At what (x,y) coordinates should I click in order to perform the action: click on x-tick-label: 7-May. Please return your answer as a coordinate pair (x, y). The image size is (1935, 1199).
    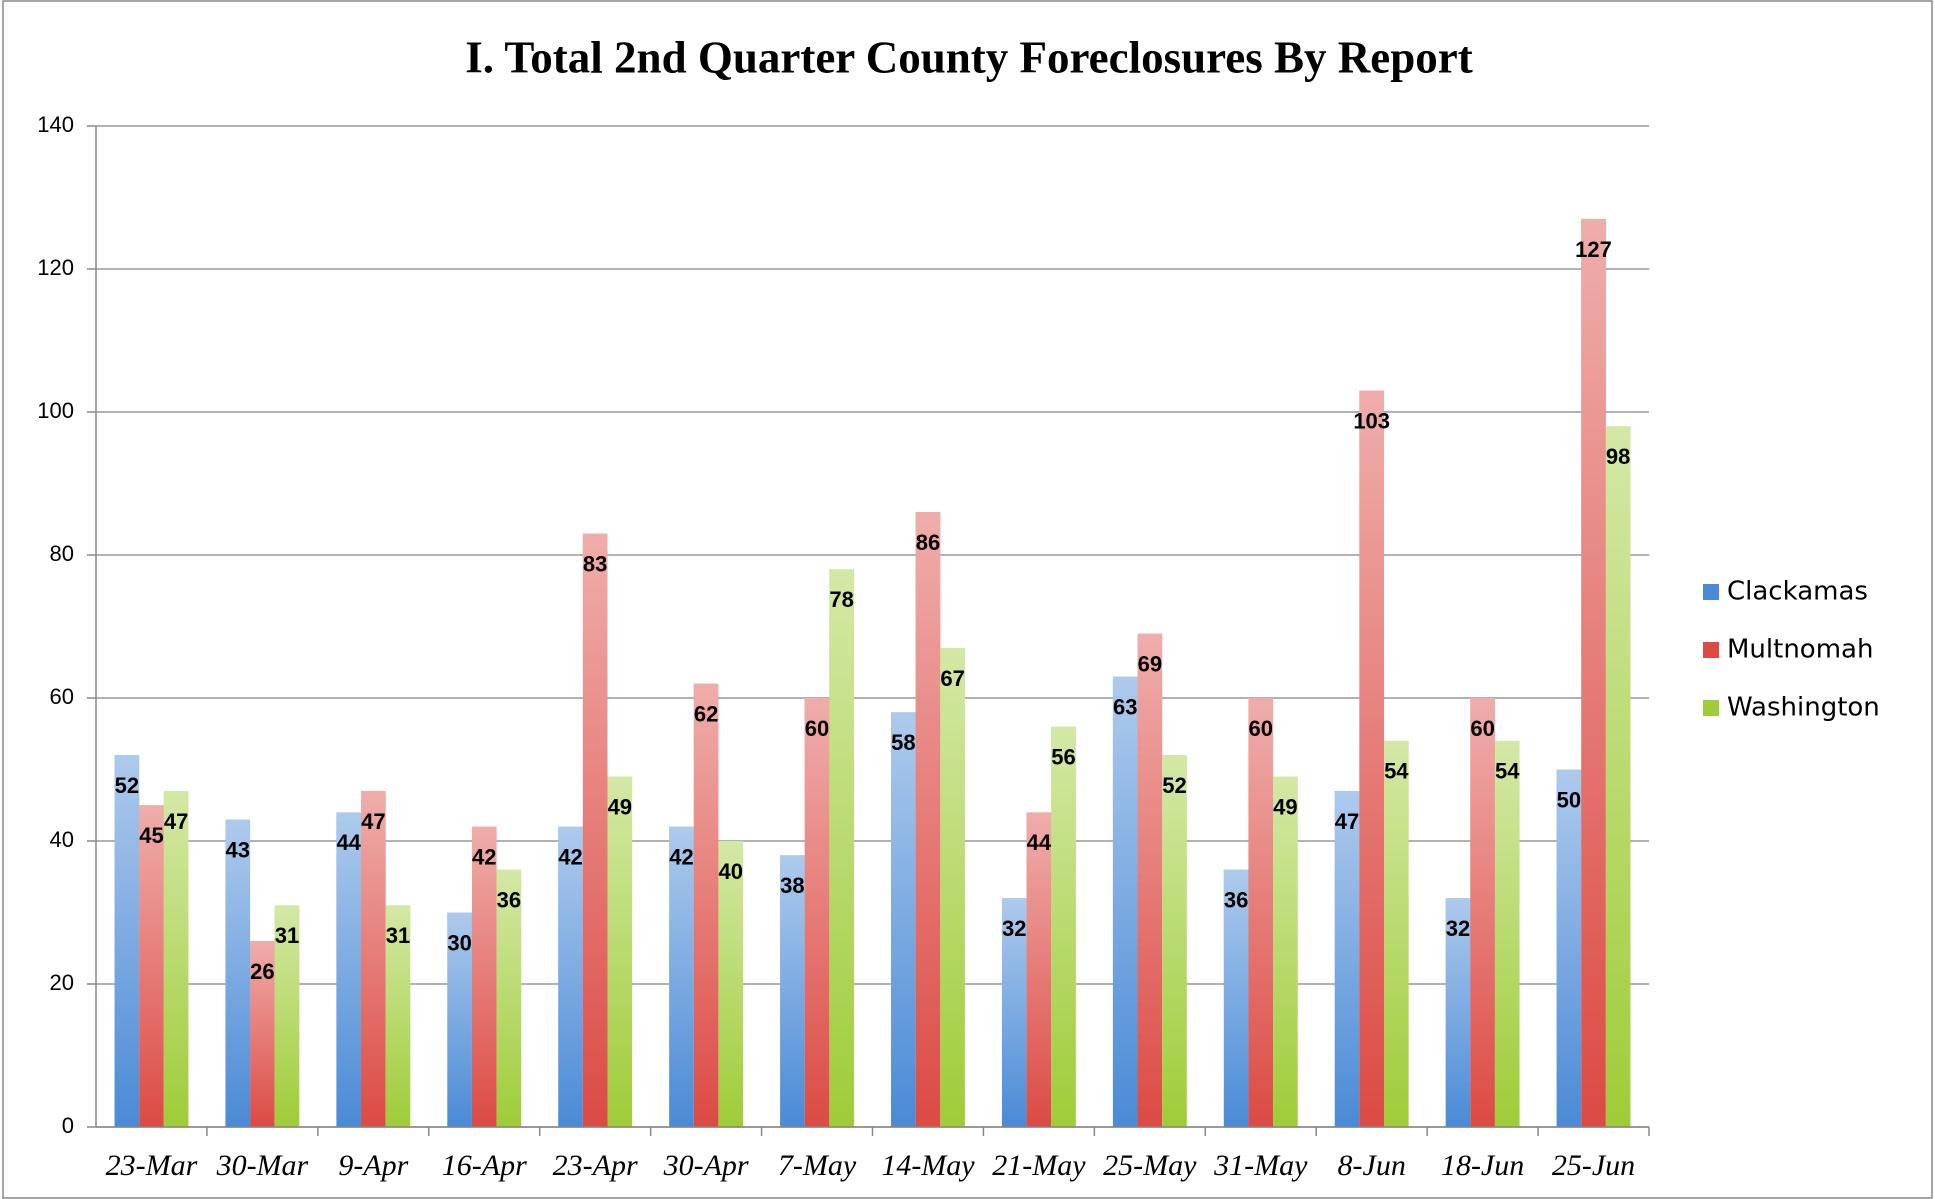
    Looking at the image, I should click on (817, 1165).